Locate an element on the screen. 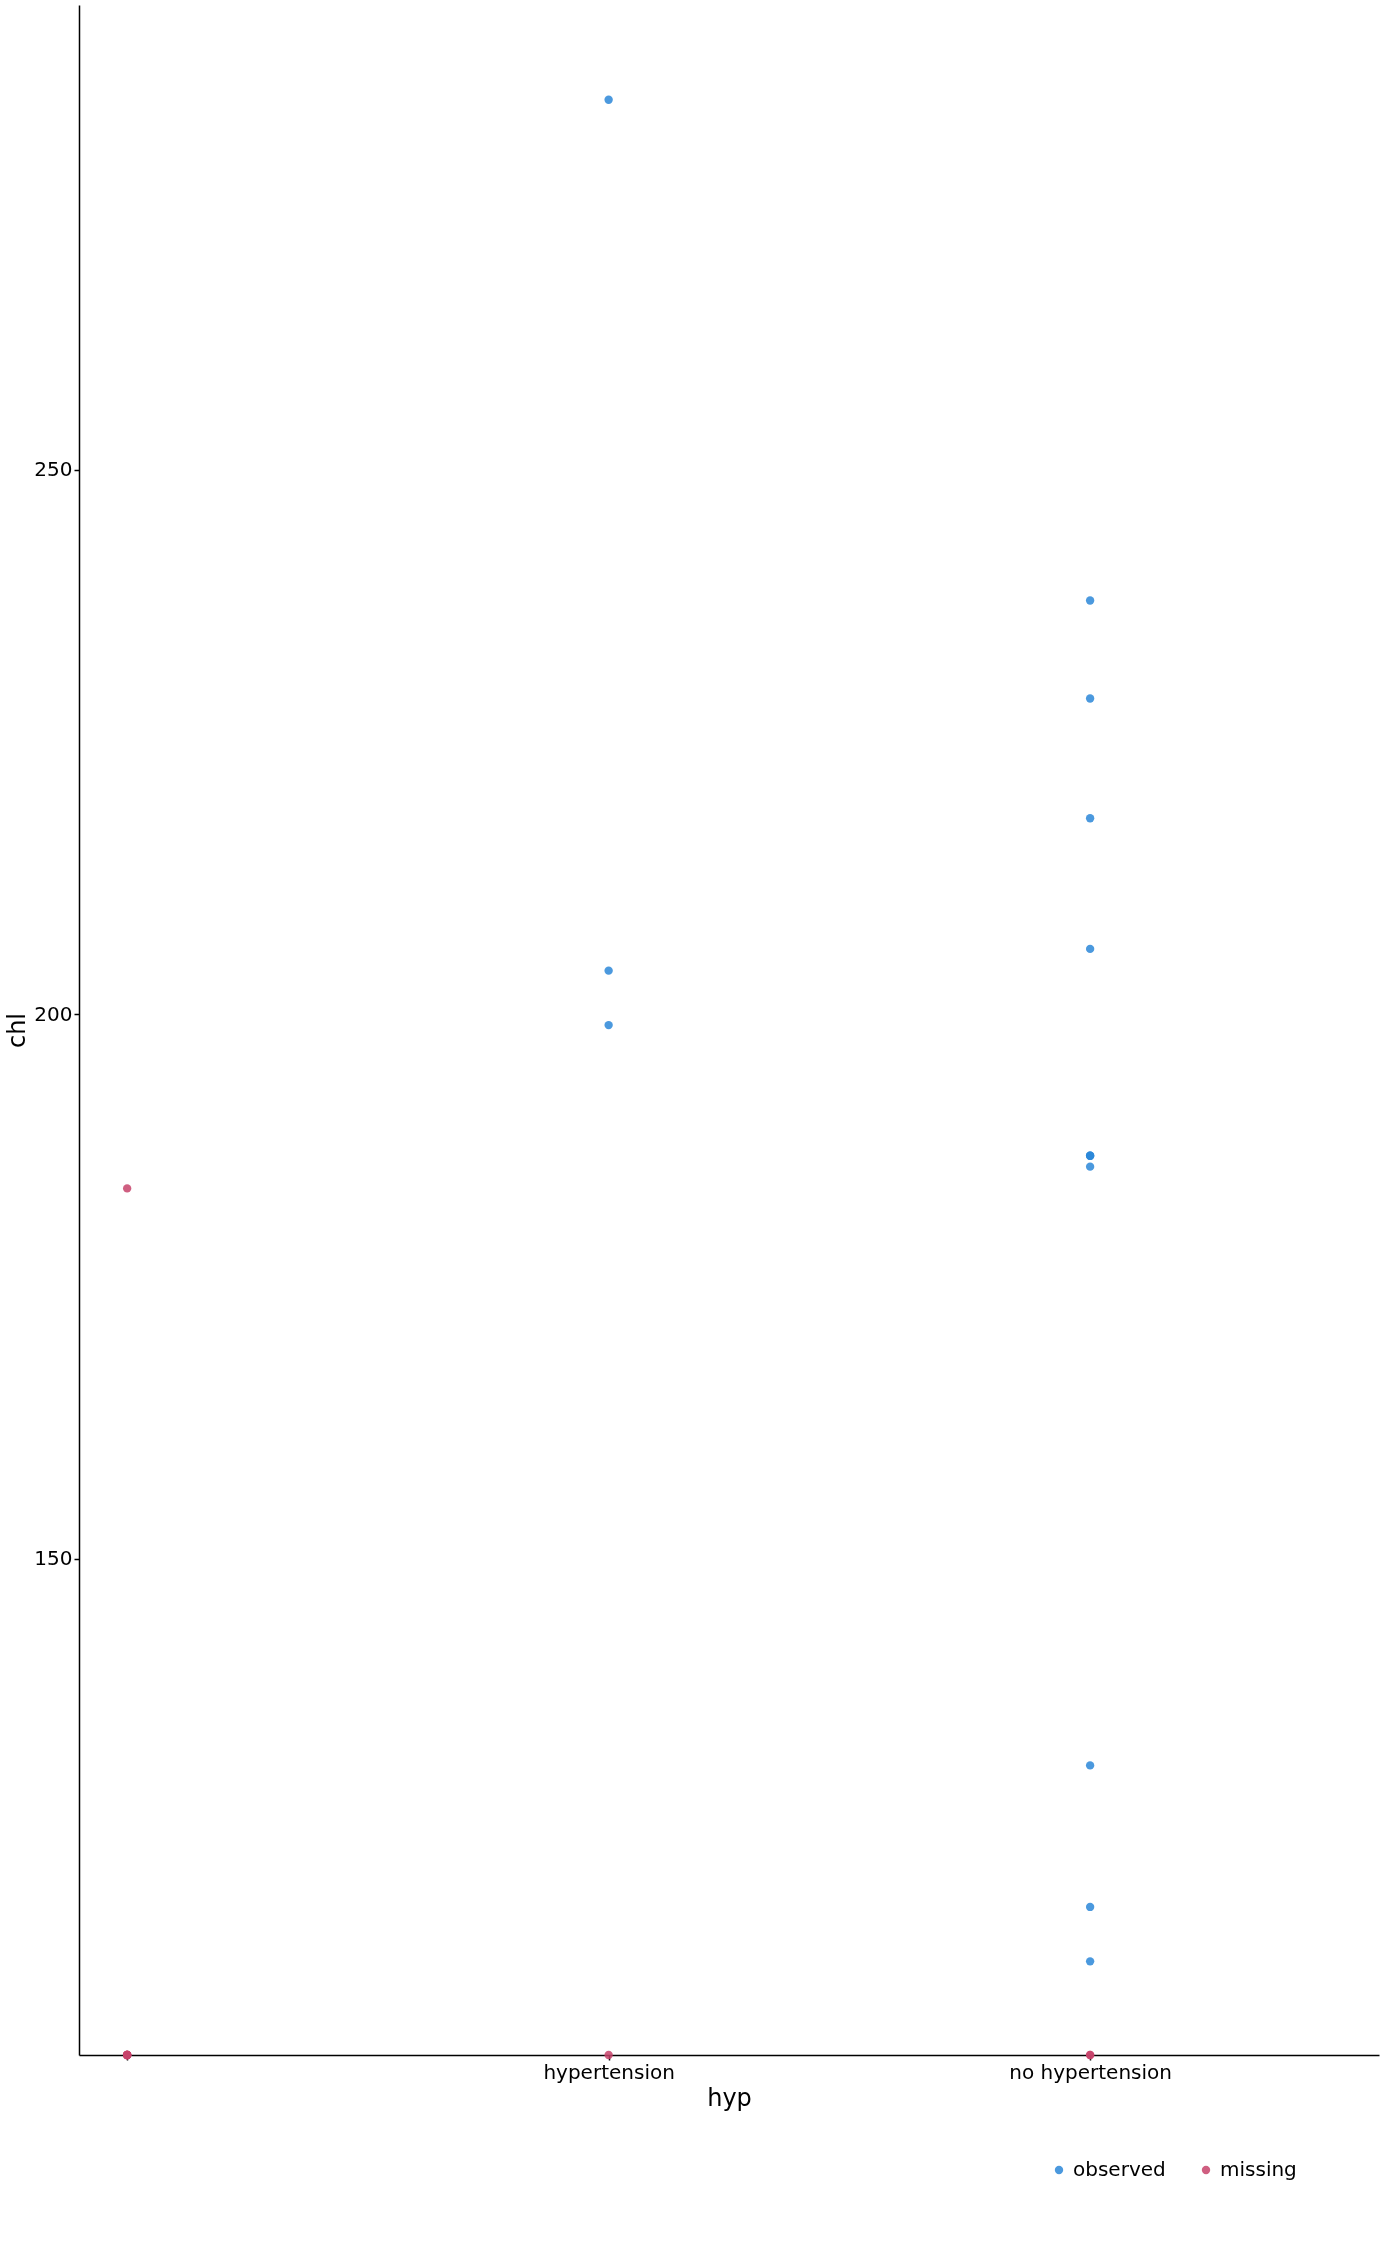 The height and width of the screenshot is (2266, 1400). legend-label: missing is located at coordinates (1258, 2169).